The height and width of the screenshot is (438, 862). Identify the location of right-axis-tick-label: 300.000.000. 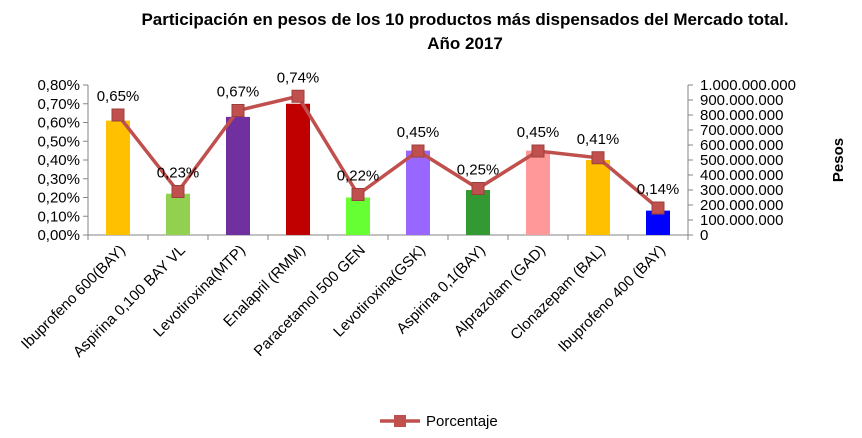
(741, 190).